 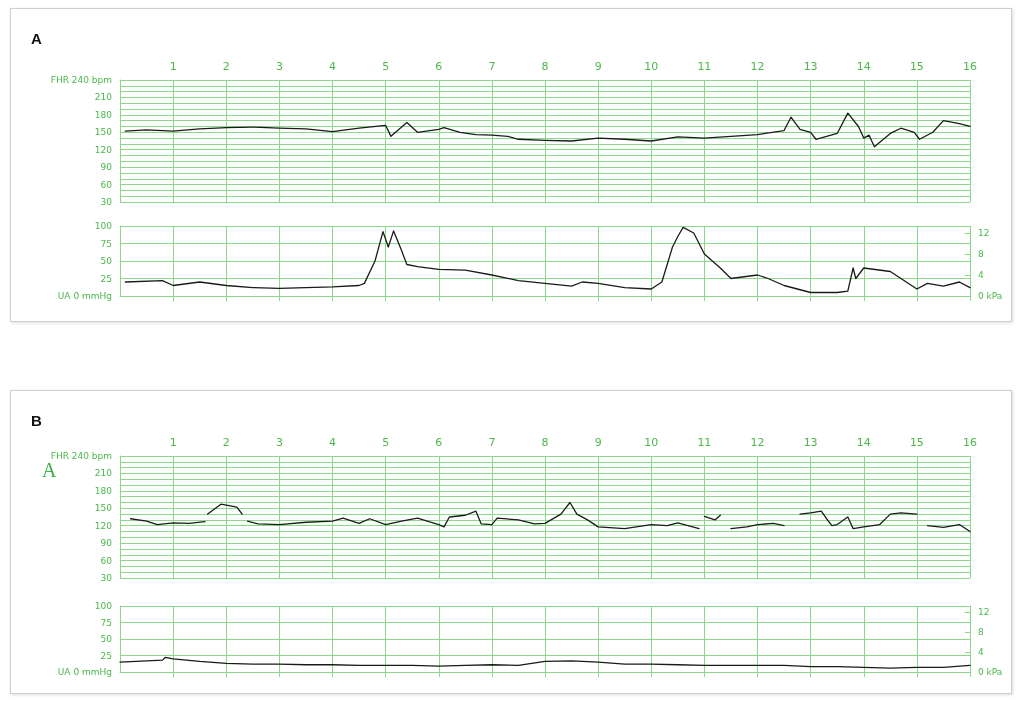 I want to click on chart-title: B, so click(x=36, y=420).